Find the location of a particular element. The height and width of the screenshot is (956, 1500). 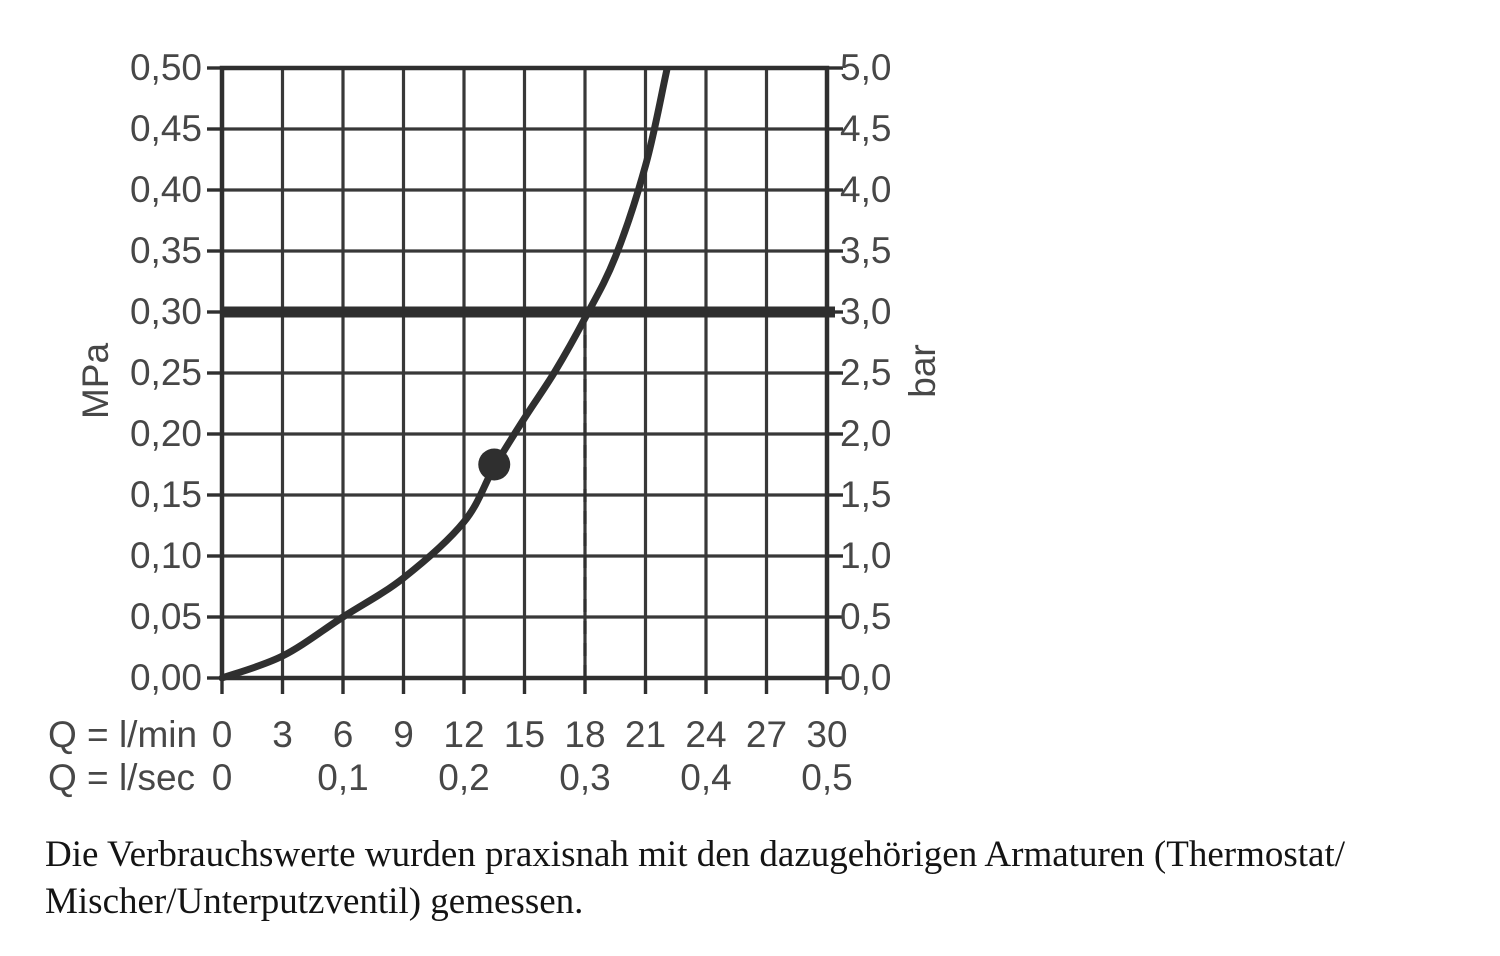

y-right-tick-label: 3,0 is located at coordinates (866, 311).